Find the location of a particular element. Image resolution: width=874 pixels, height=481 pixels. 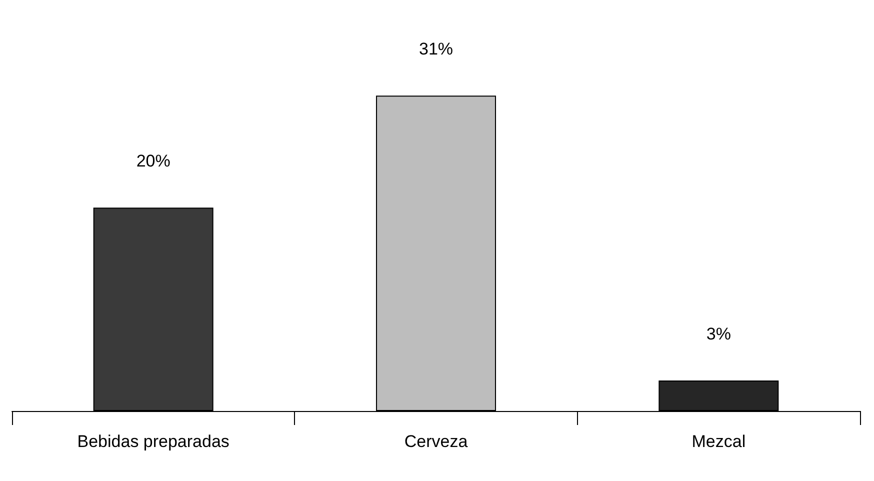

data-label: 20% is located at coordinates (153, 161).